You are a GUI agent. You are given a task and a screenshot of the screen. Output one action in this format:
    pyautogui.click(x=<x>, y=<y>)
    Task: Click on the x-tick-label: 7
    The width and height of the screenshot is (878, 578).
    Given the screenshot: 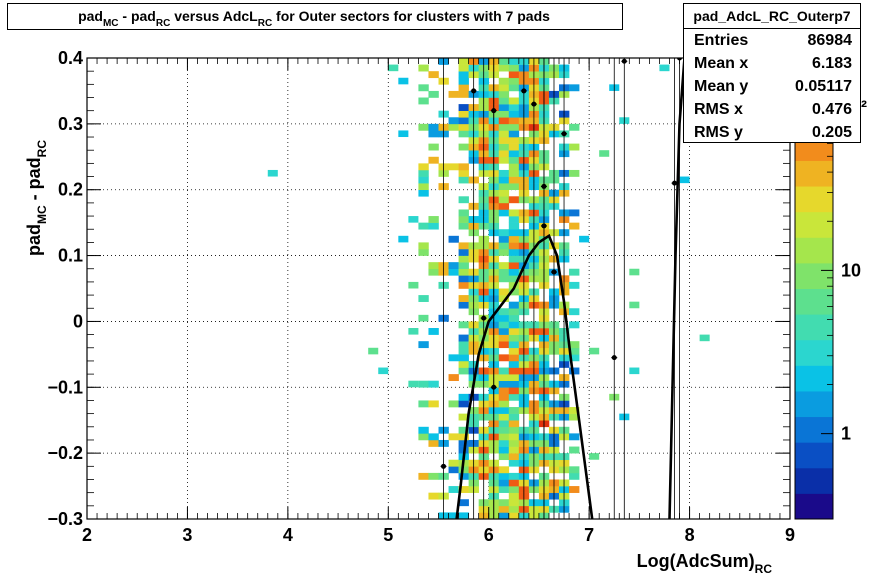 What is the action you would take?
    pyautogui.click(x=589, y=535)
    